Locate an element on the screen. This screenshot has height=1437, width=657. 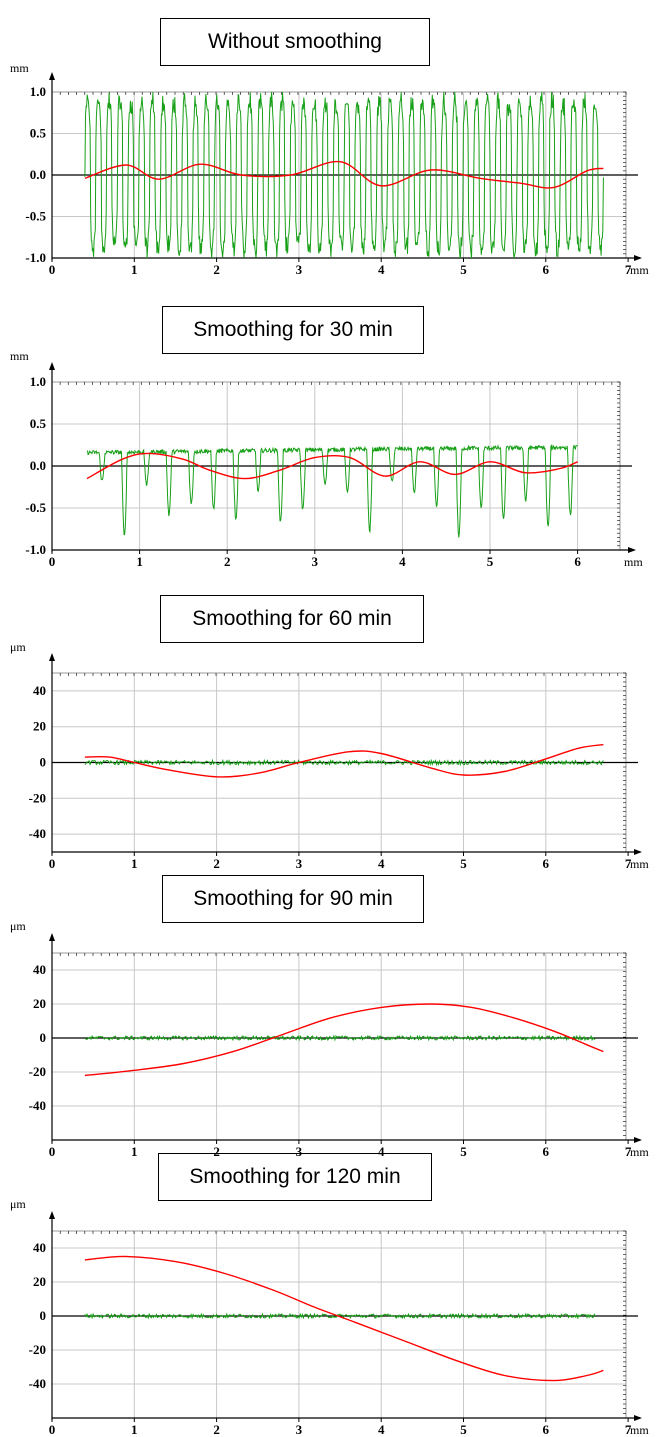
series-noisy-profile is located at coordinates (344, 175).